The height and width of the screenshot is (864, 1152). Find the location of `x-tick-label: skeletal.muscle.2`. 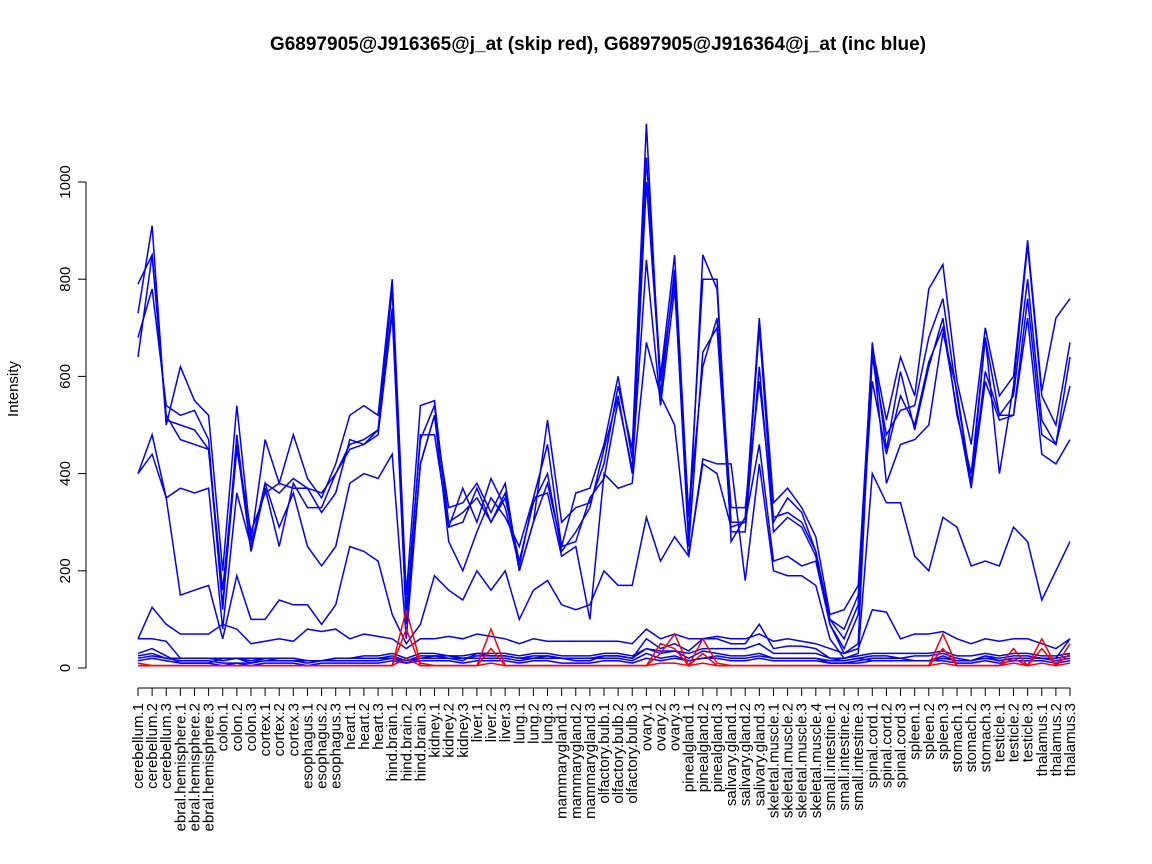

x-tick-label: skeletal.muscle.2 is located at coordinates (788, 760).